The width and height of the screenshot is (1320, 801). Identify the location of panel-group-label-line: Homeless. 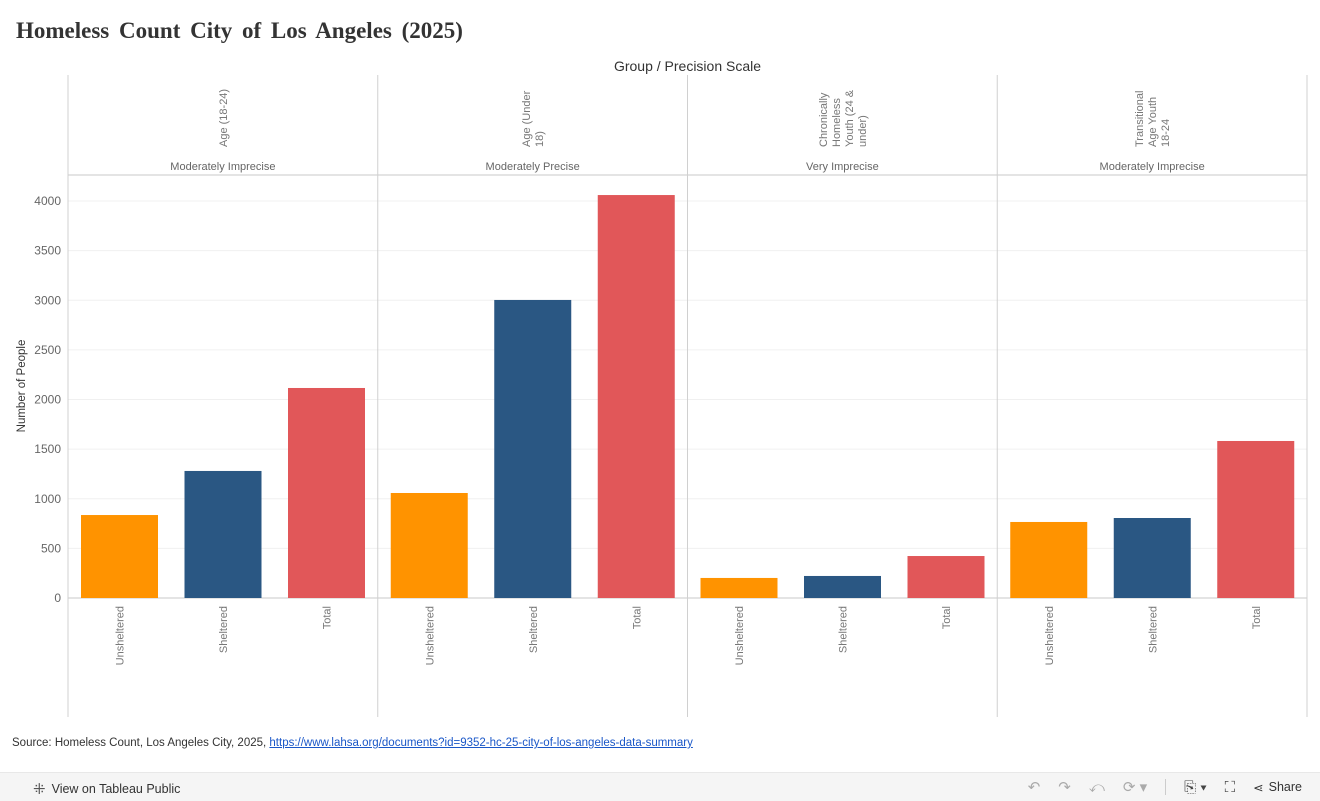
(837, 122).